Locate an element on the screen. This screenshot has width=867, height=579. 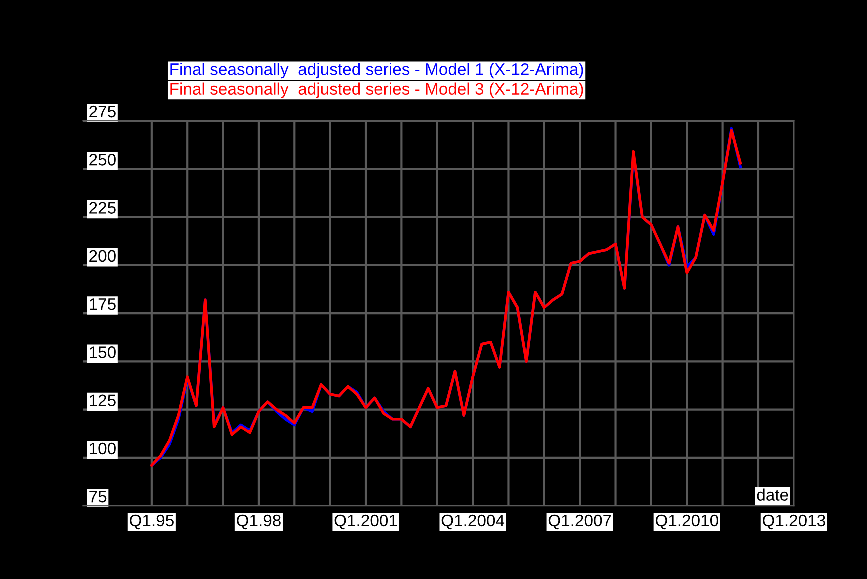
y-tick-label: 175 is located at coordinates (103, 304).